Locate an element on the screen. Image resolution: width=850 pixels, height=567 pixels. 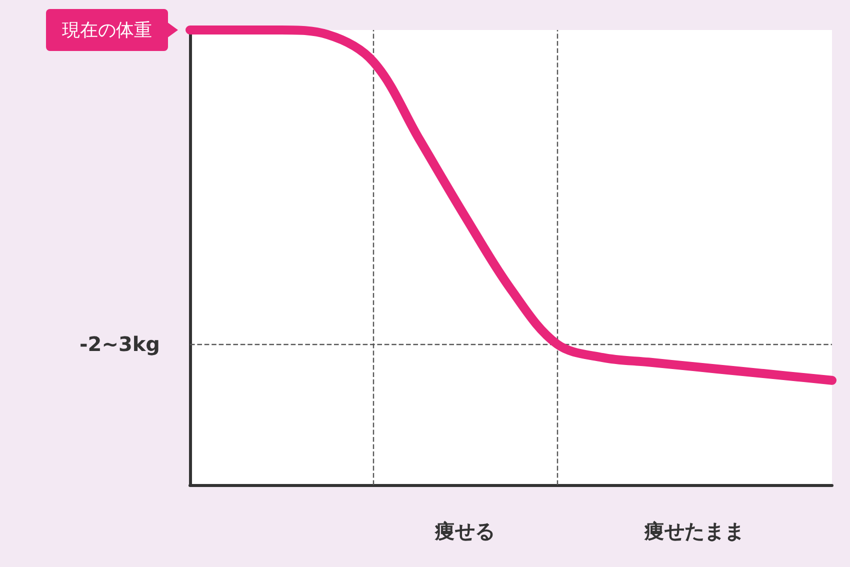
ref-line-label: -2~3kg is located at coordinates (119, 344).